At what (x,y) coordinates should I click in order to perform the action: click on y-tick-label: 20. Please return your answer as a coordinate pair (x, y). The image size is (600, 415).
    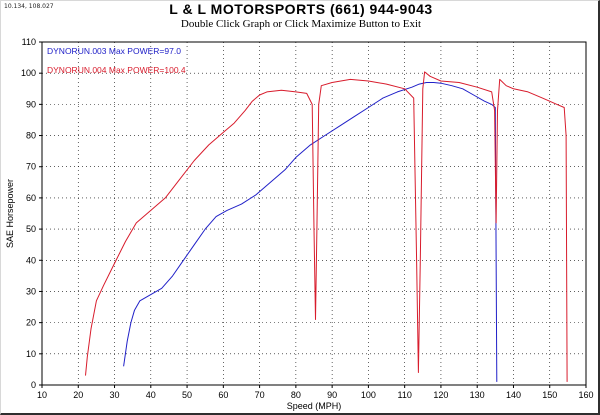
    Looking at the image, I should click on (31, 323).